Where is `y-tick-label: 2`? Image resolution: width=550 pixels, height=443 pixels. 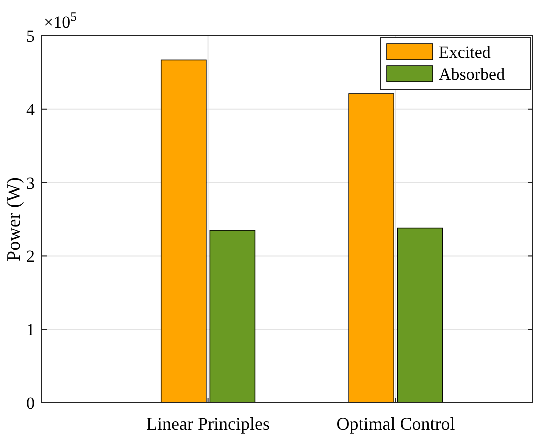
y-tick-label: 2 is located at coordinates (30, 256).